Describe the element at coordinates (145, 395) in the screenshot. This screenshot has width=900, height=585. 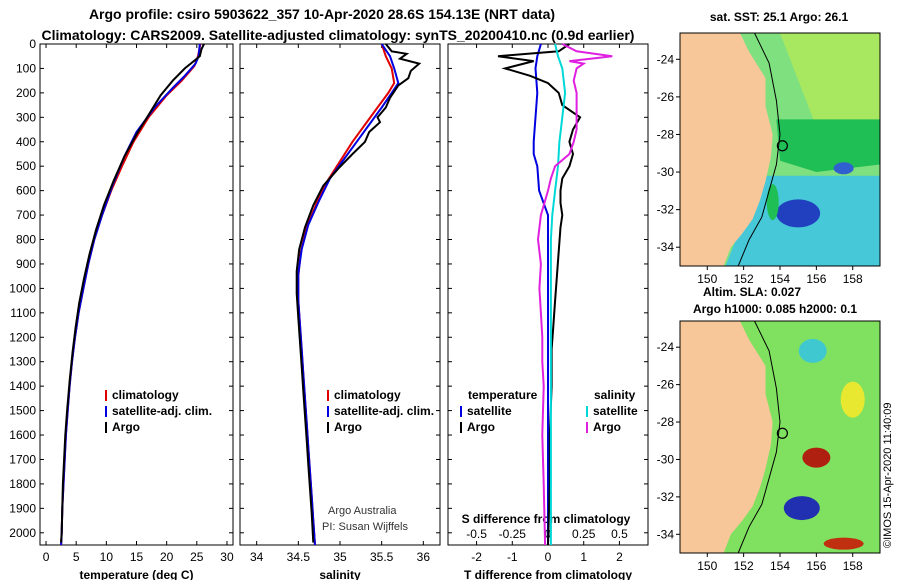
I see `legend-label-climatology: climatology` at that location.